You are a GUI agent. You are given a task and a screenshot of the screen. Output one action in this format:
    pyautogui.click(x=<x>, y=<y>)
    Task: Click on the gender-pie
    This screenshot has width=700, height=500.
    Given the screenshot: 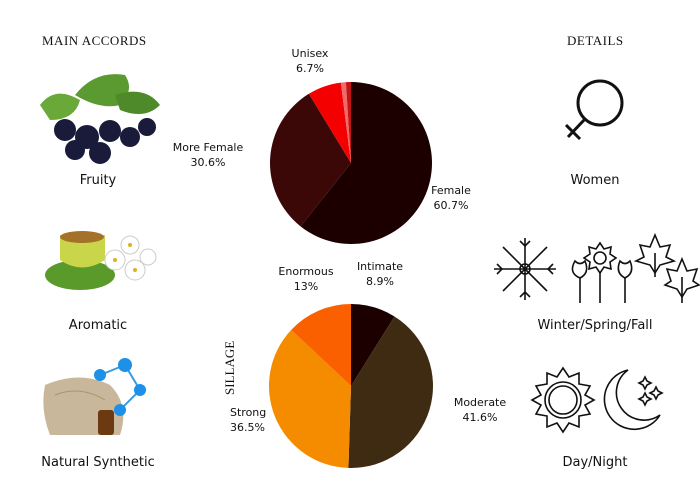 What is the action you would take?
    pyautogui.click(x=351, y=163)
    